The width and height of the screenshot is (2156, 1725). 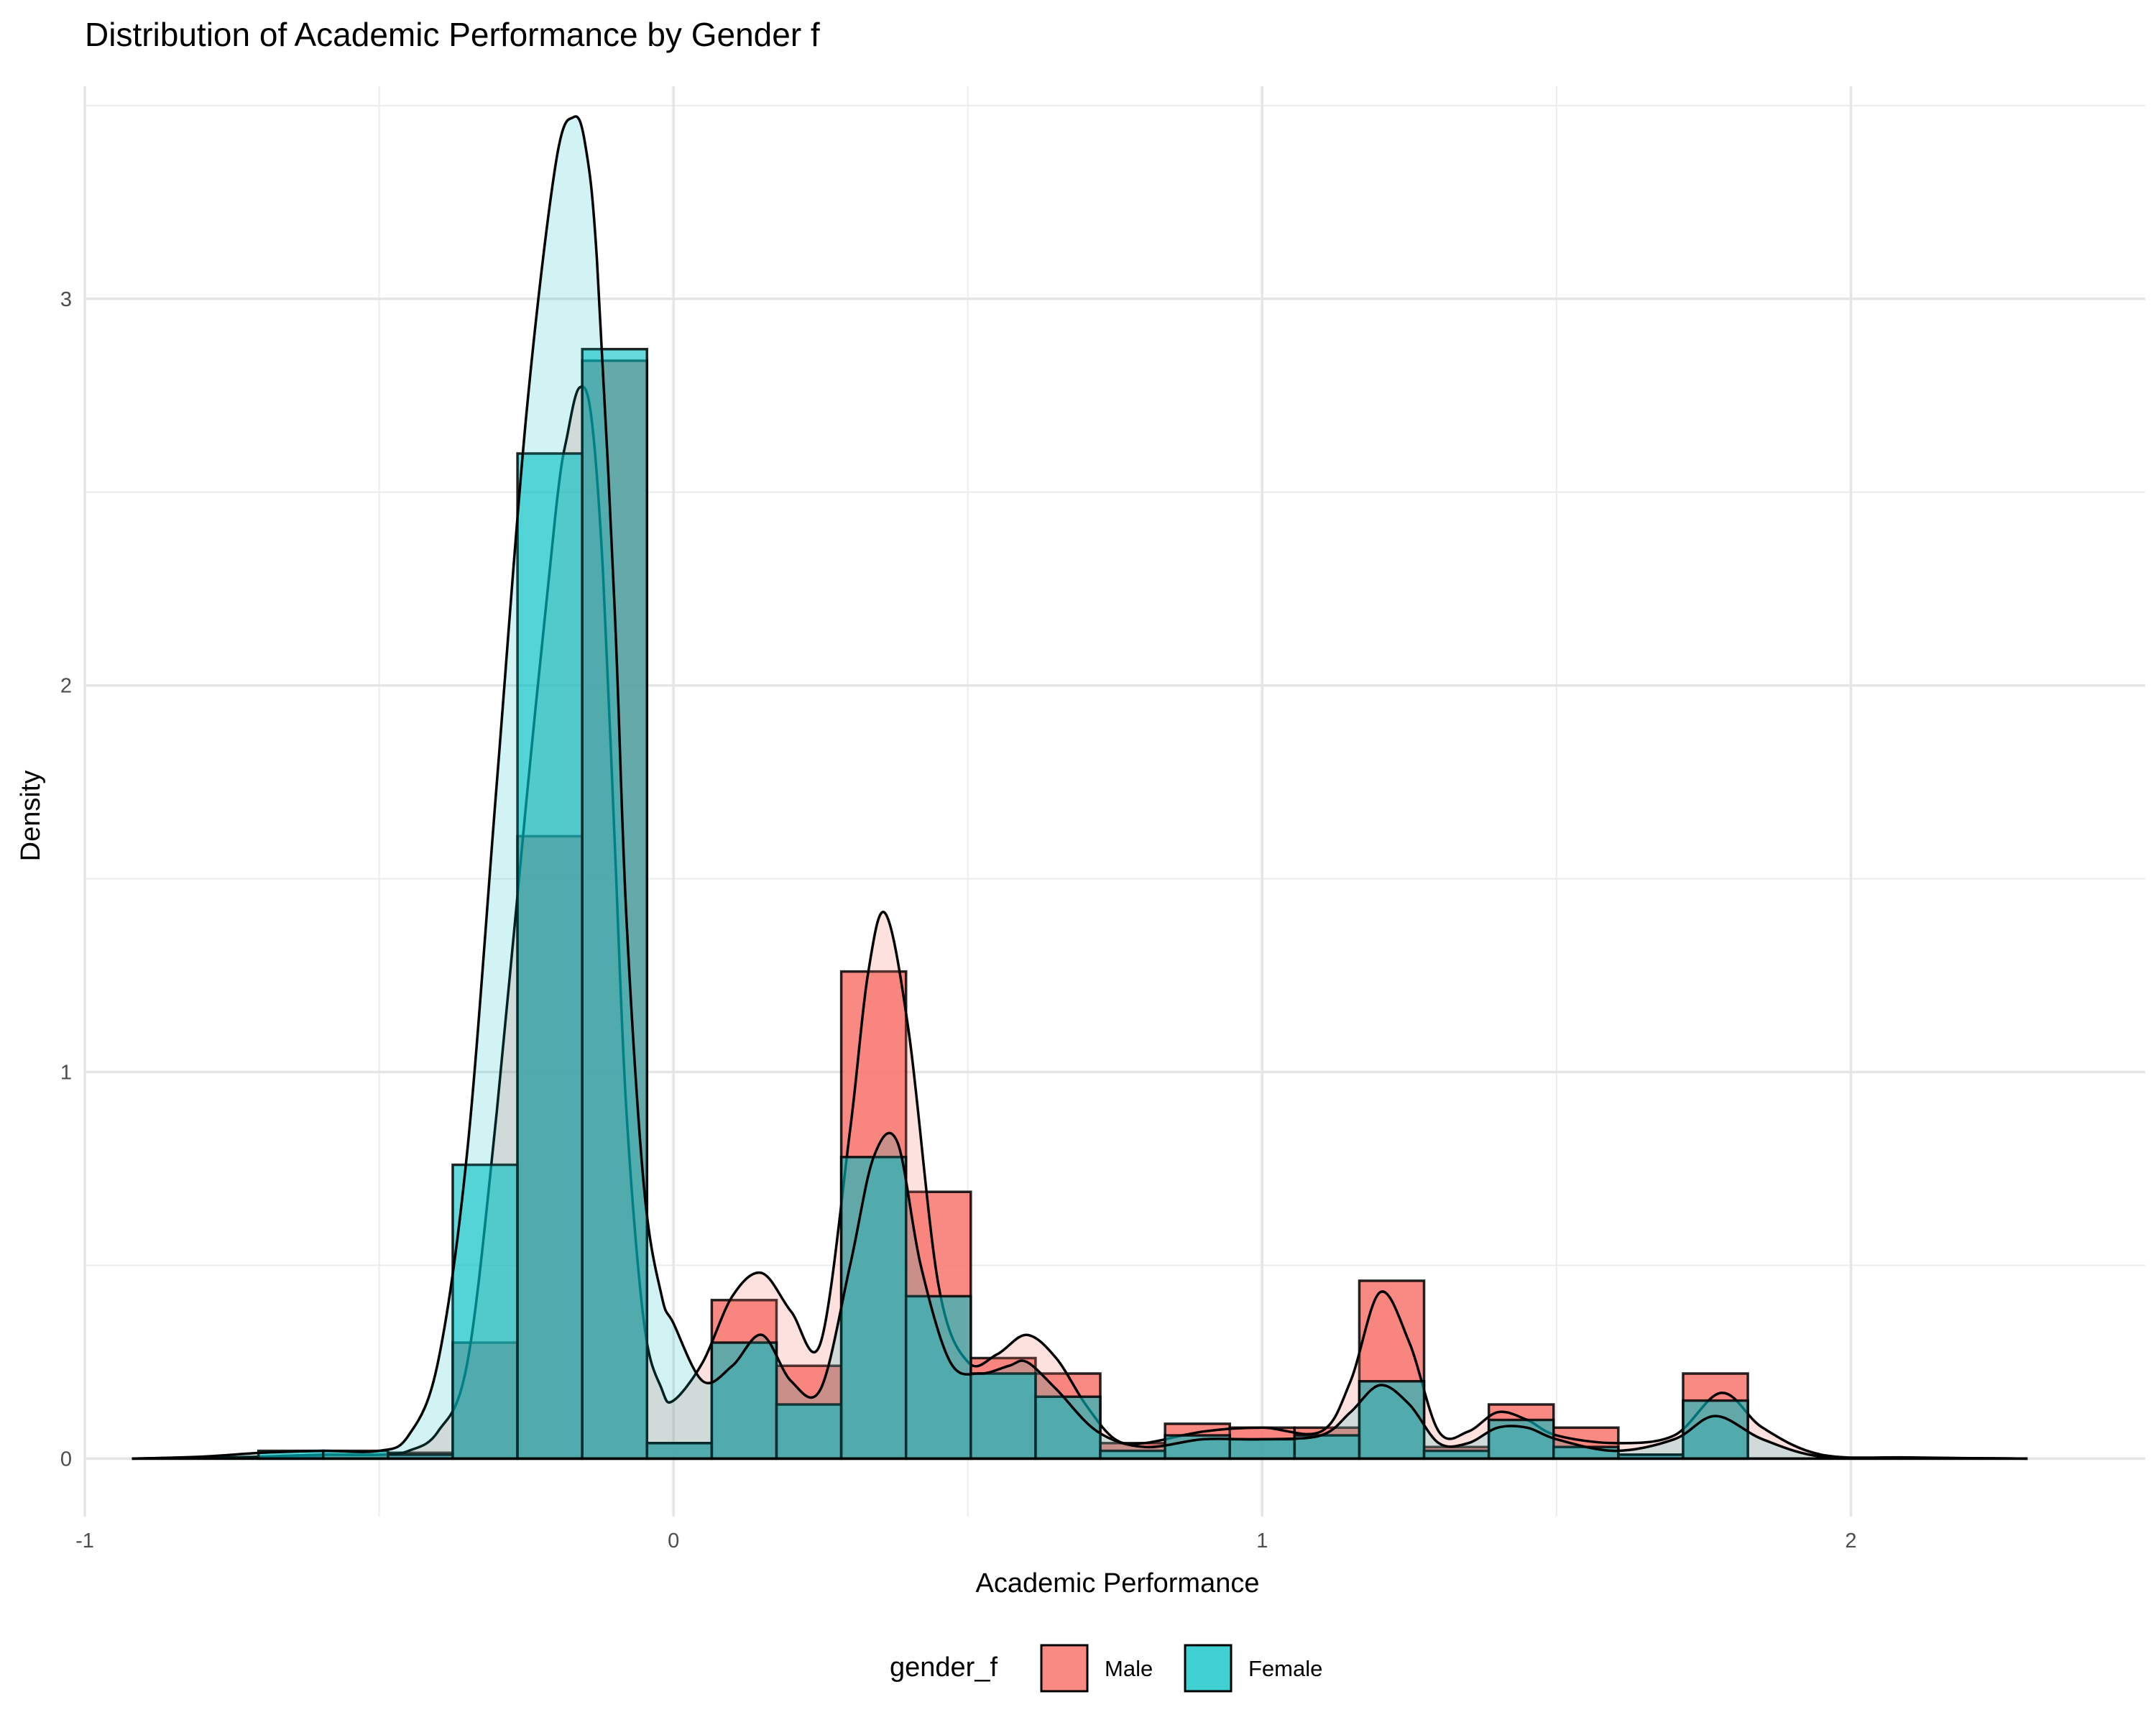 What do you see at coordinates (1129, 1668) in the screenshot?
I see `legend-label-male: Male` at bounding box center [1129, 1668].